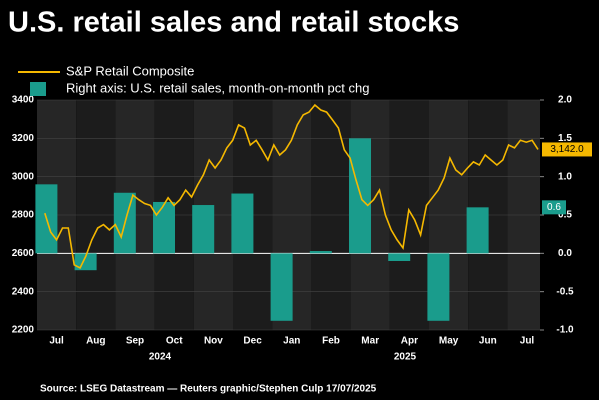  What do you see at coordinates (565, 330) in the screenshot?
I see `y2-tick-label: -1.0` at bounding box center [565, 330].